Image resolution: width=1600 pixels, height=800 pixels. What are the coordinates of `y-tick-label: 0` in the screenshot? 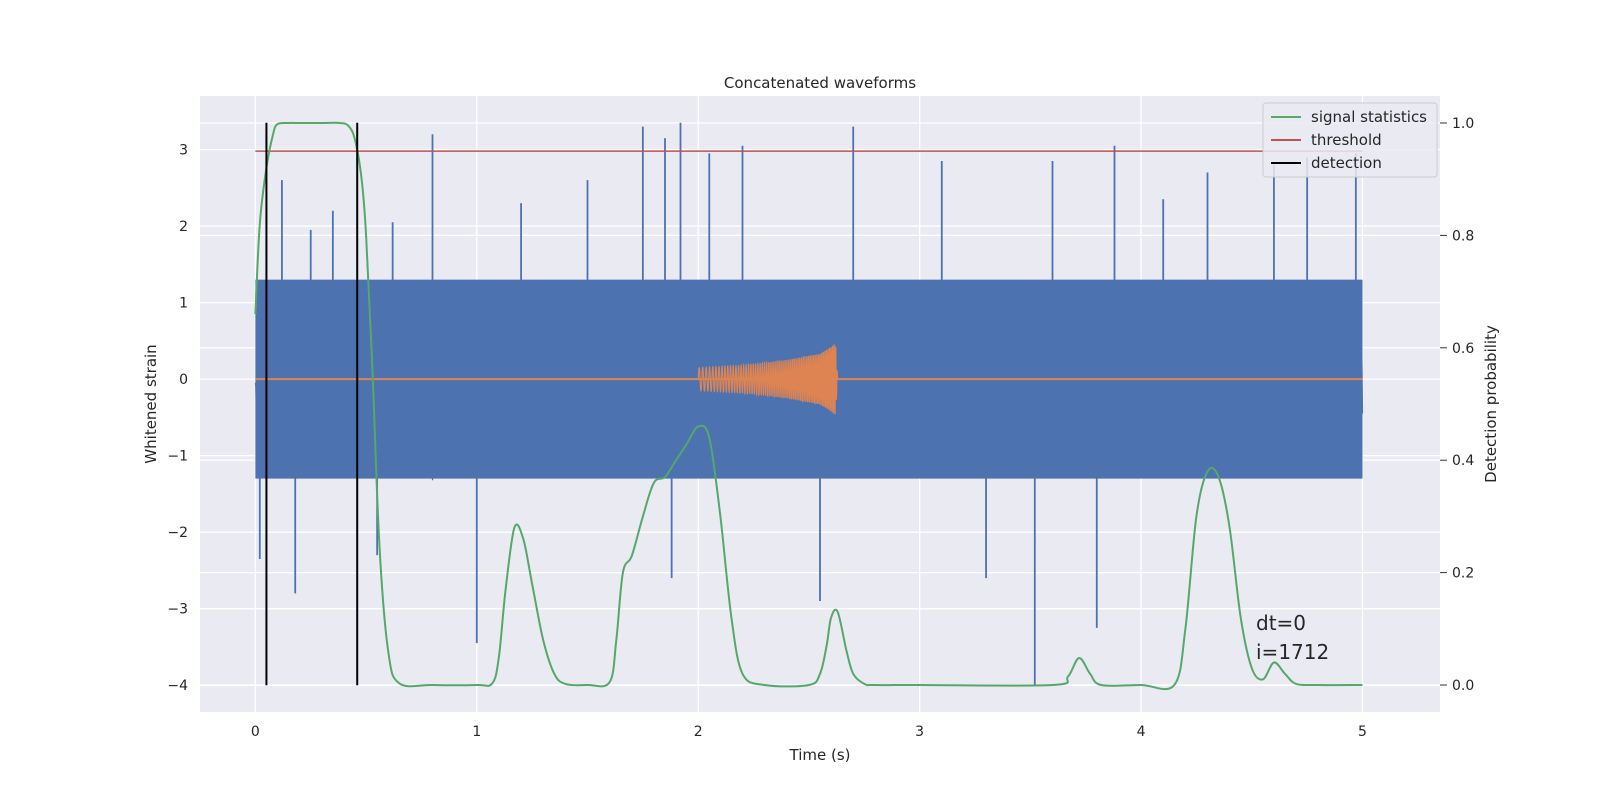 It's located at (183, 380).